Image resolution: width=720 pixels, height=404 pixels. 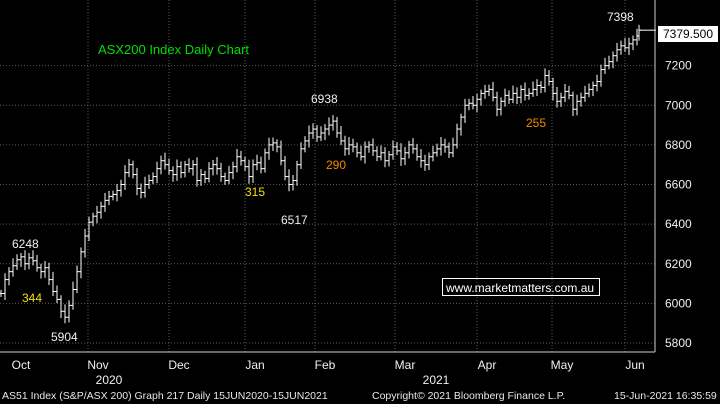 I want to click on y-tick-label: 6000, so click(x=678, y=303).